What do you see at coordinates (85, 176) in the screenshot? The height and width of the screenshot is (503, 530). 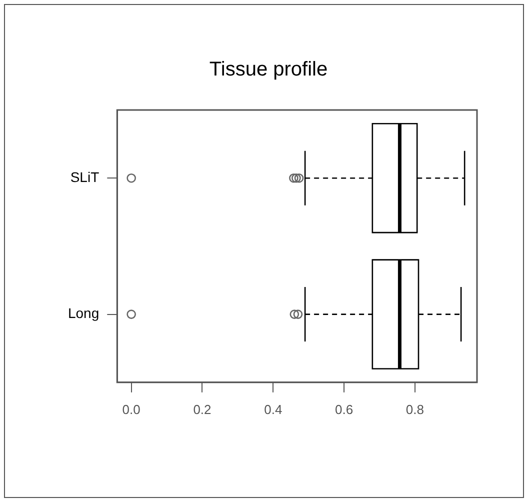 I see `y-tick-label: SLiT` at bounding box center [85, 176].